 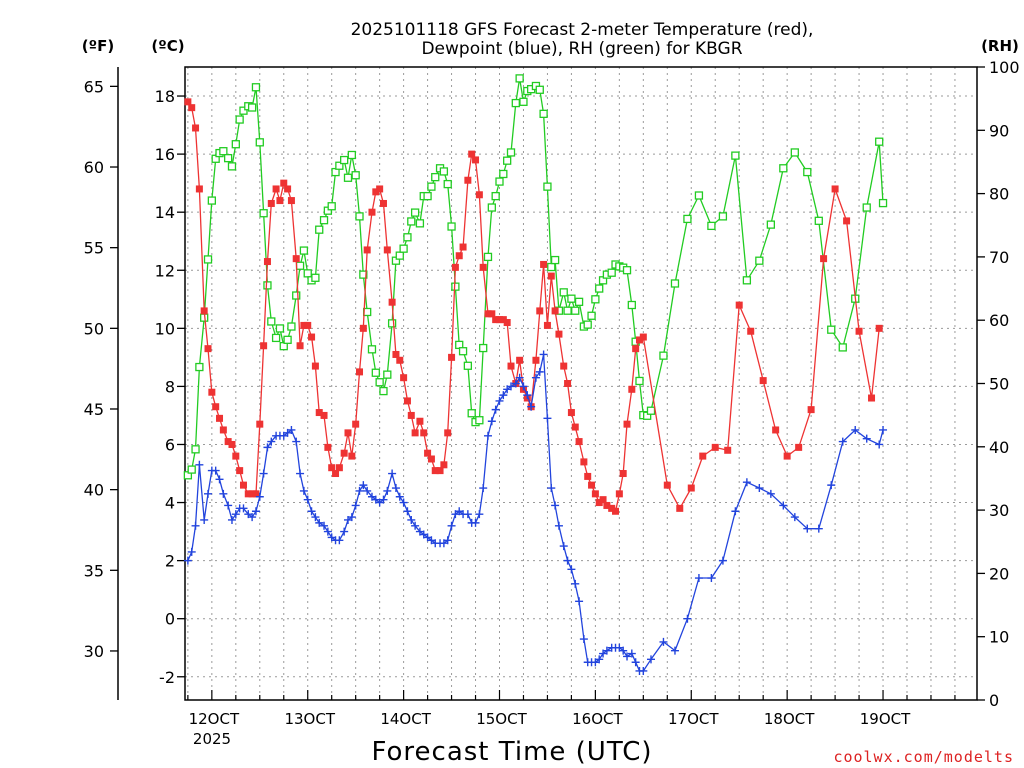 I want to click on rh-tick-label: 10, so click(x=999, y=637).